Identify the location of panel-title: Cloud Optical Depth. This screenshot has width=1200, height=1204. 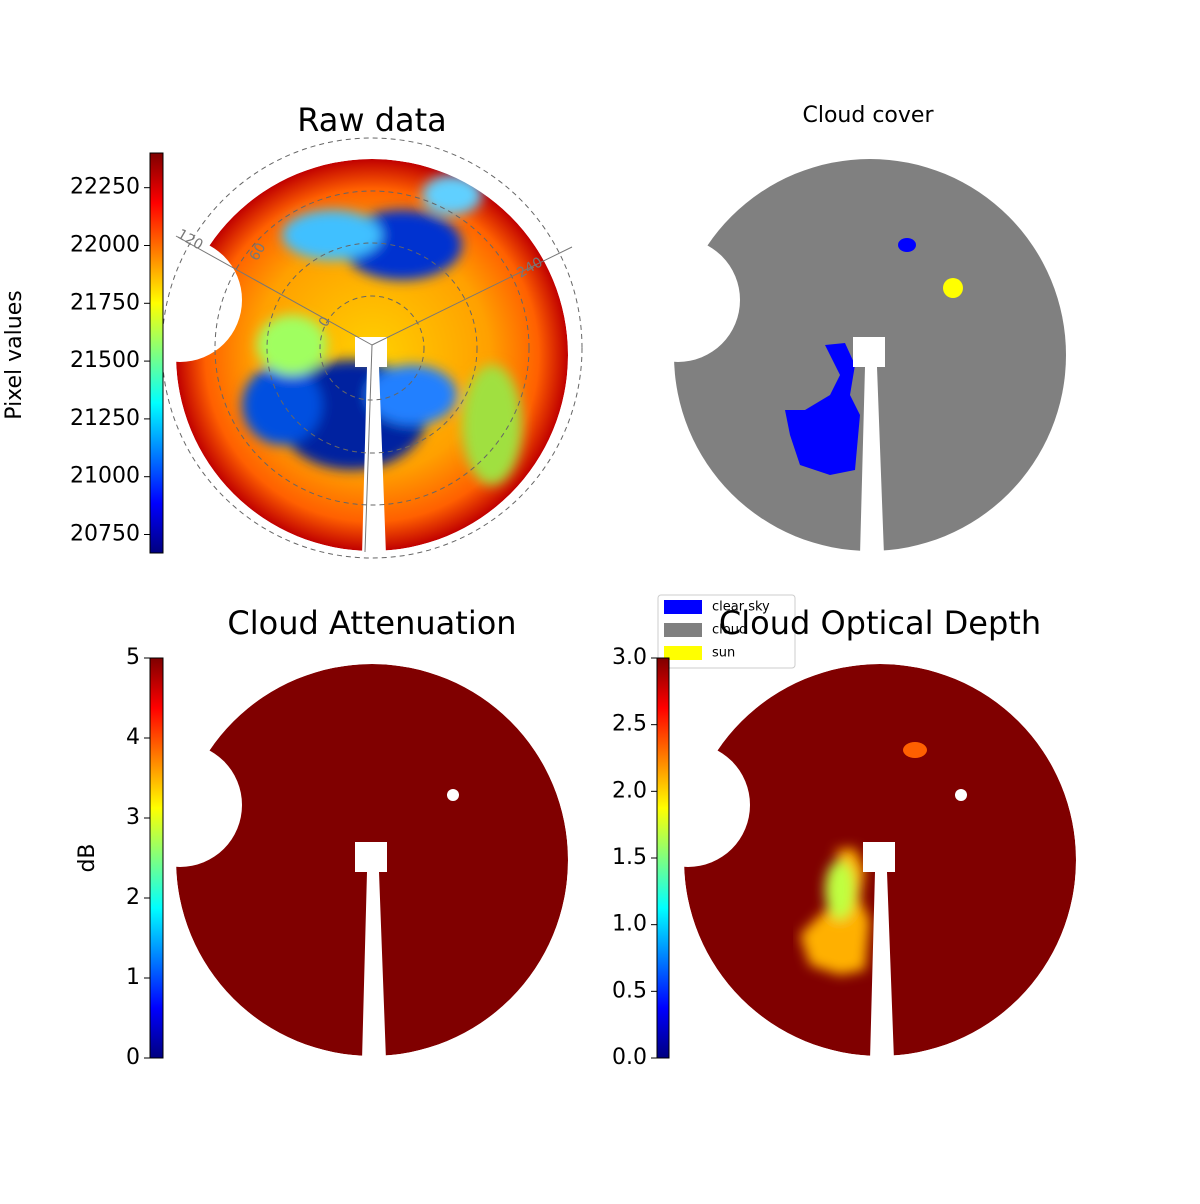
(880, 623).